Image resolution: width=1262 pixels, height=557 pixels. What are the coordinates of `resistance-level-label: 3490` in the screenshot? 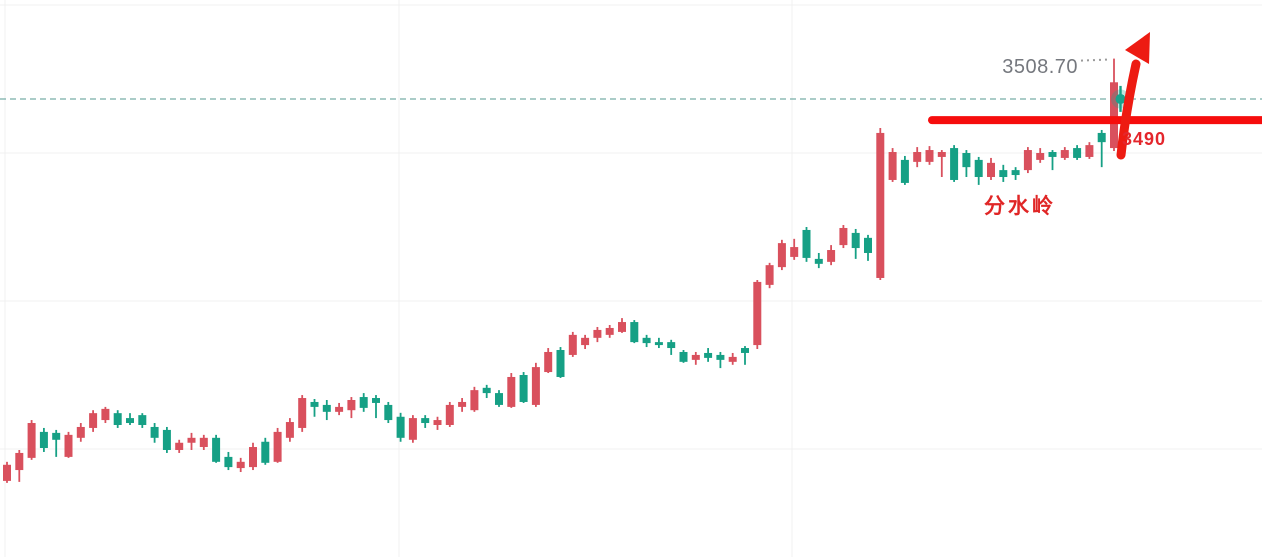 It's located at (1144, 139).